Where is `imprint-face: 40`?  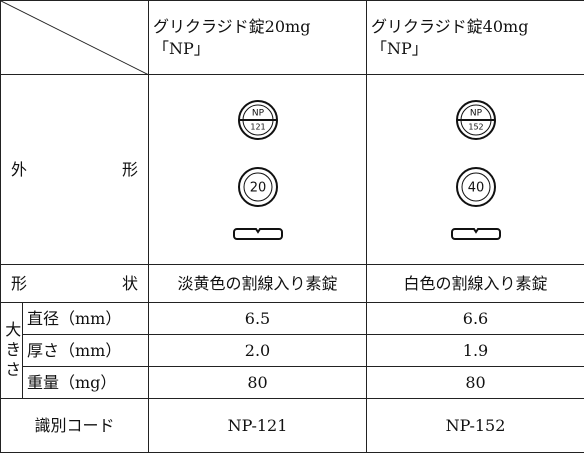
imprint-face: 40 is located at coordinates (475, 187).